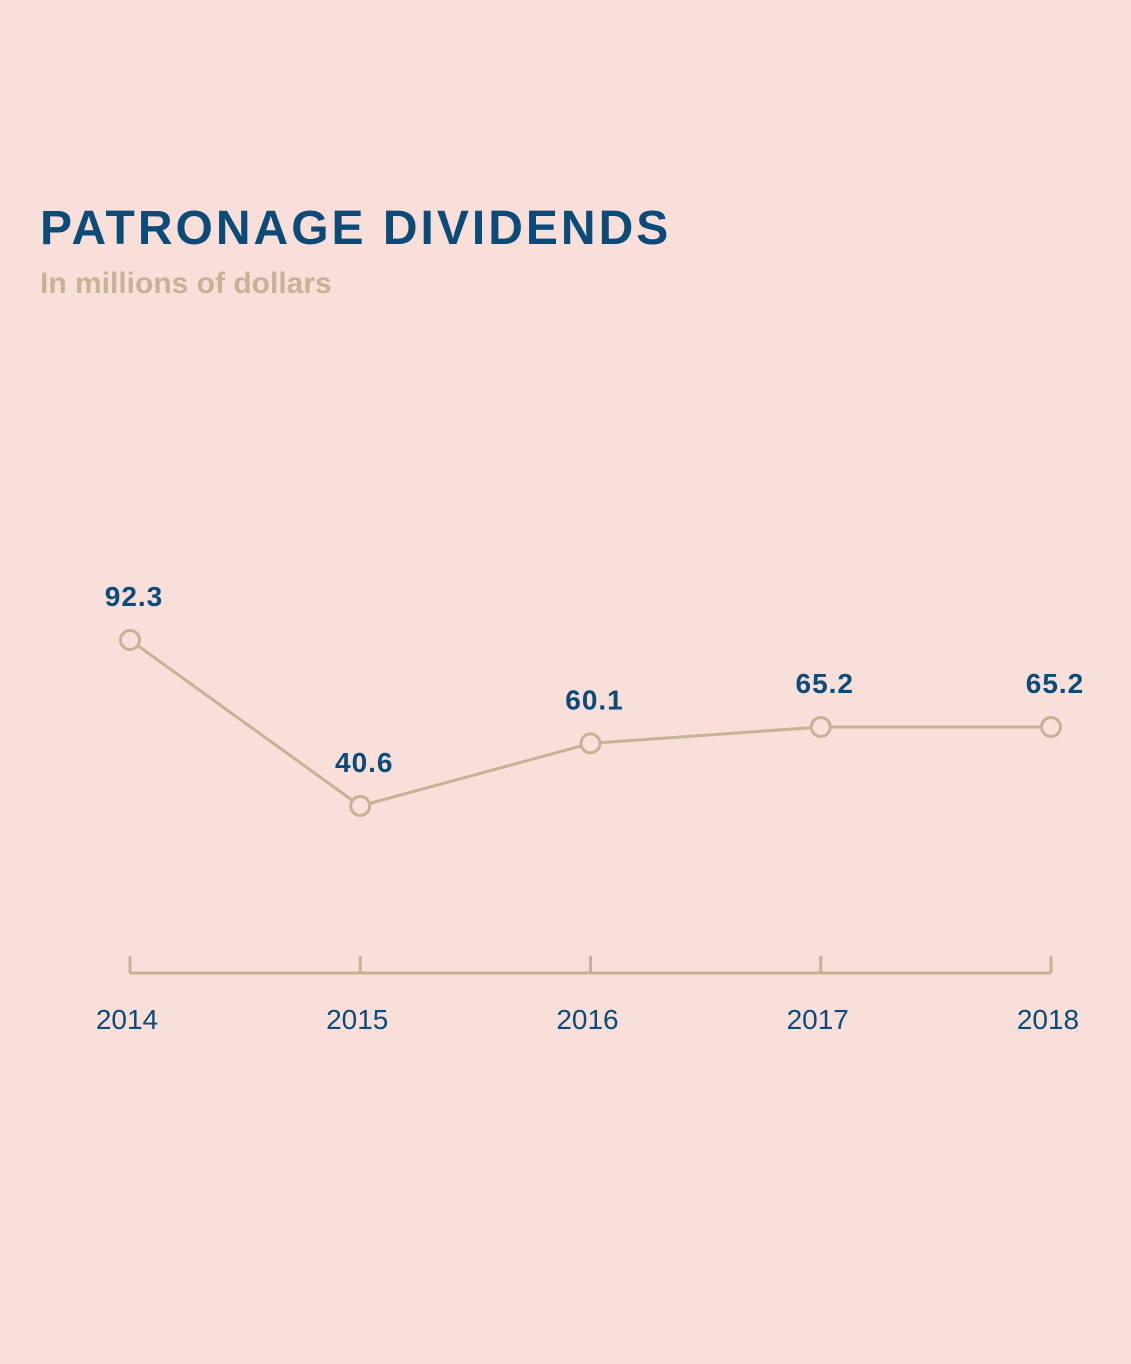 The height and width of the screenshot is (1364, 1131). I want to click on x-tick-label: 2017, so click(818, 1019).